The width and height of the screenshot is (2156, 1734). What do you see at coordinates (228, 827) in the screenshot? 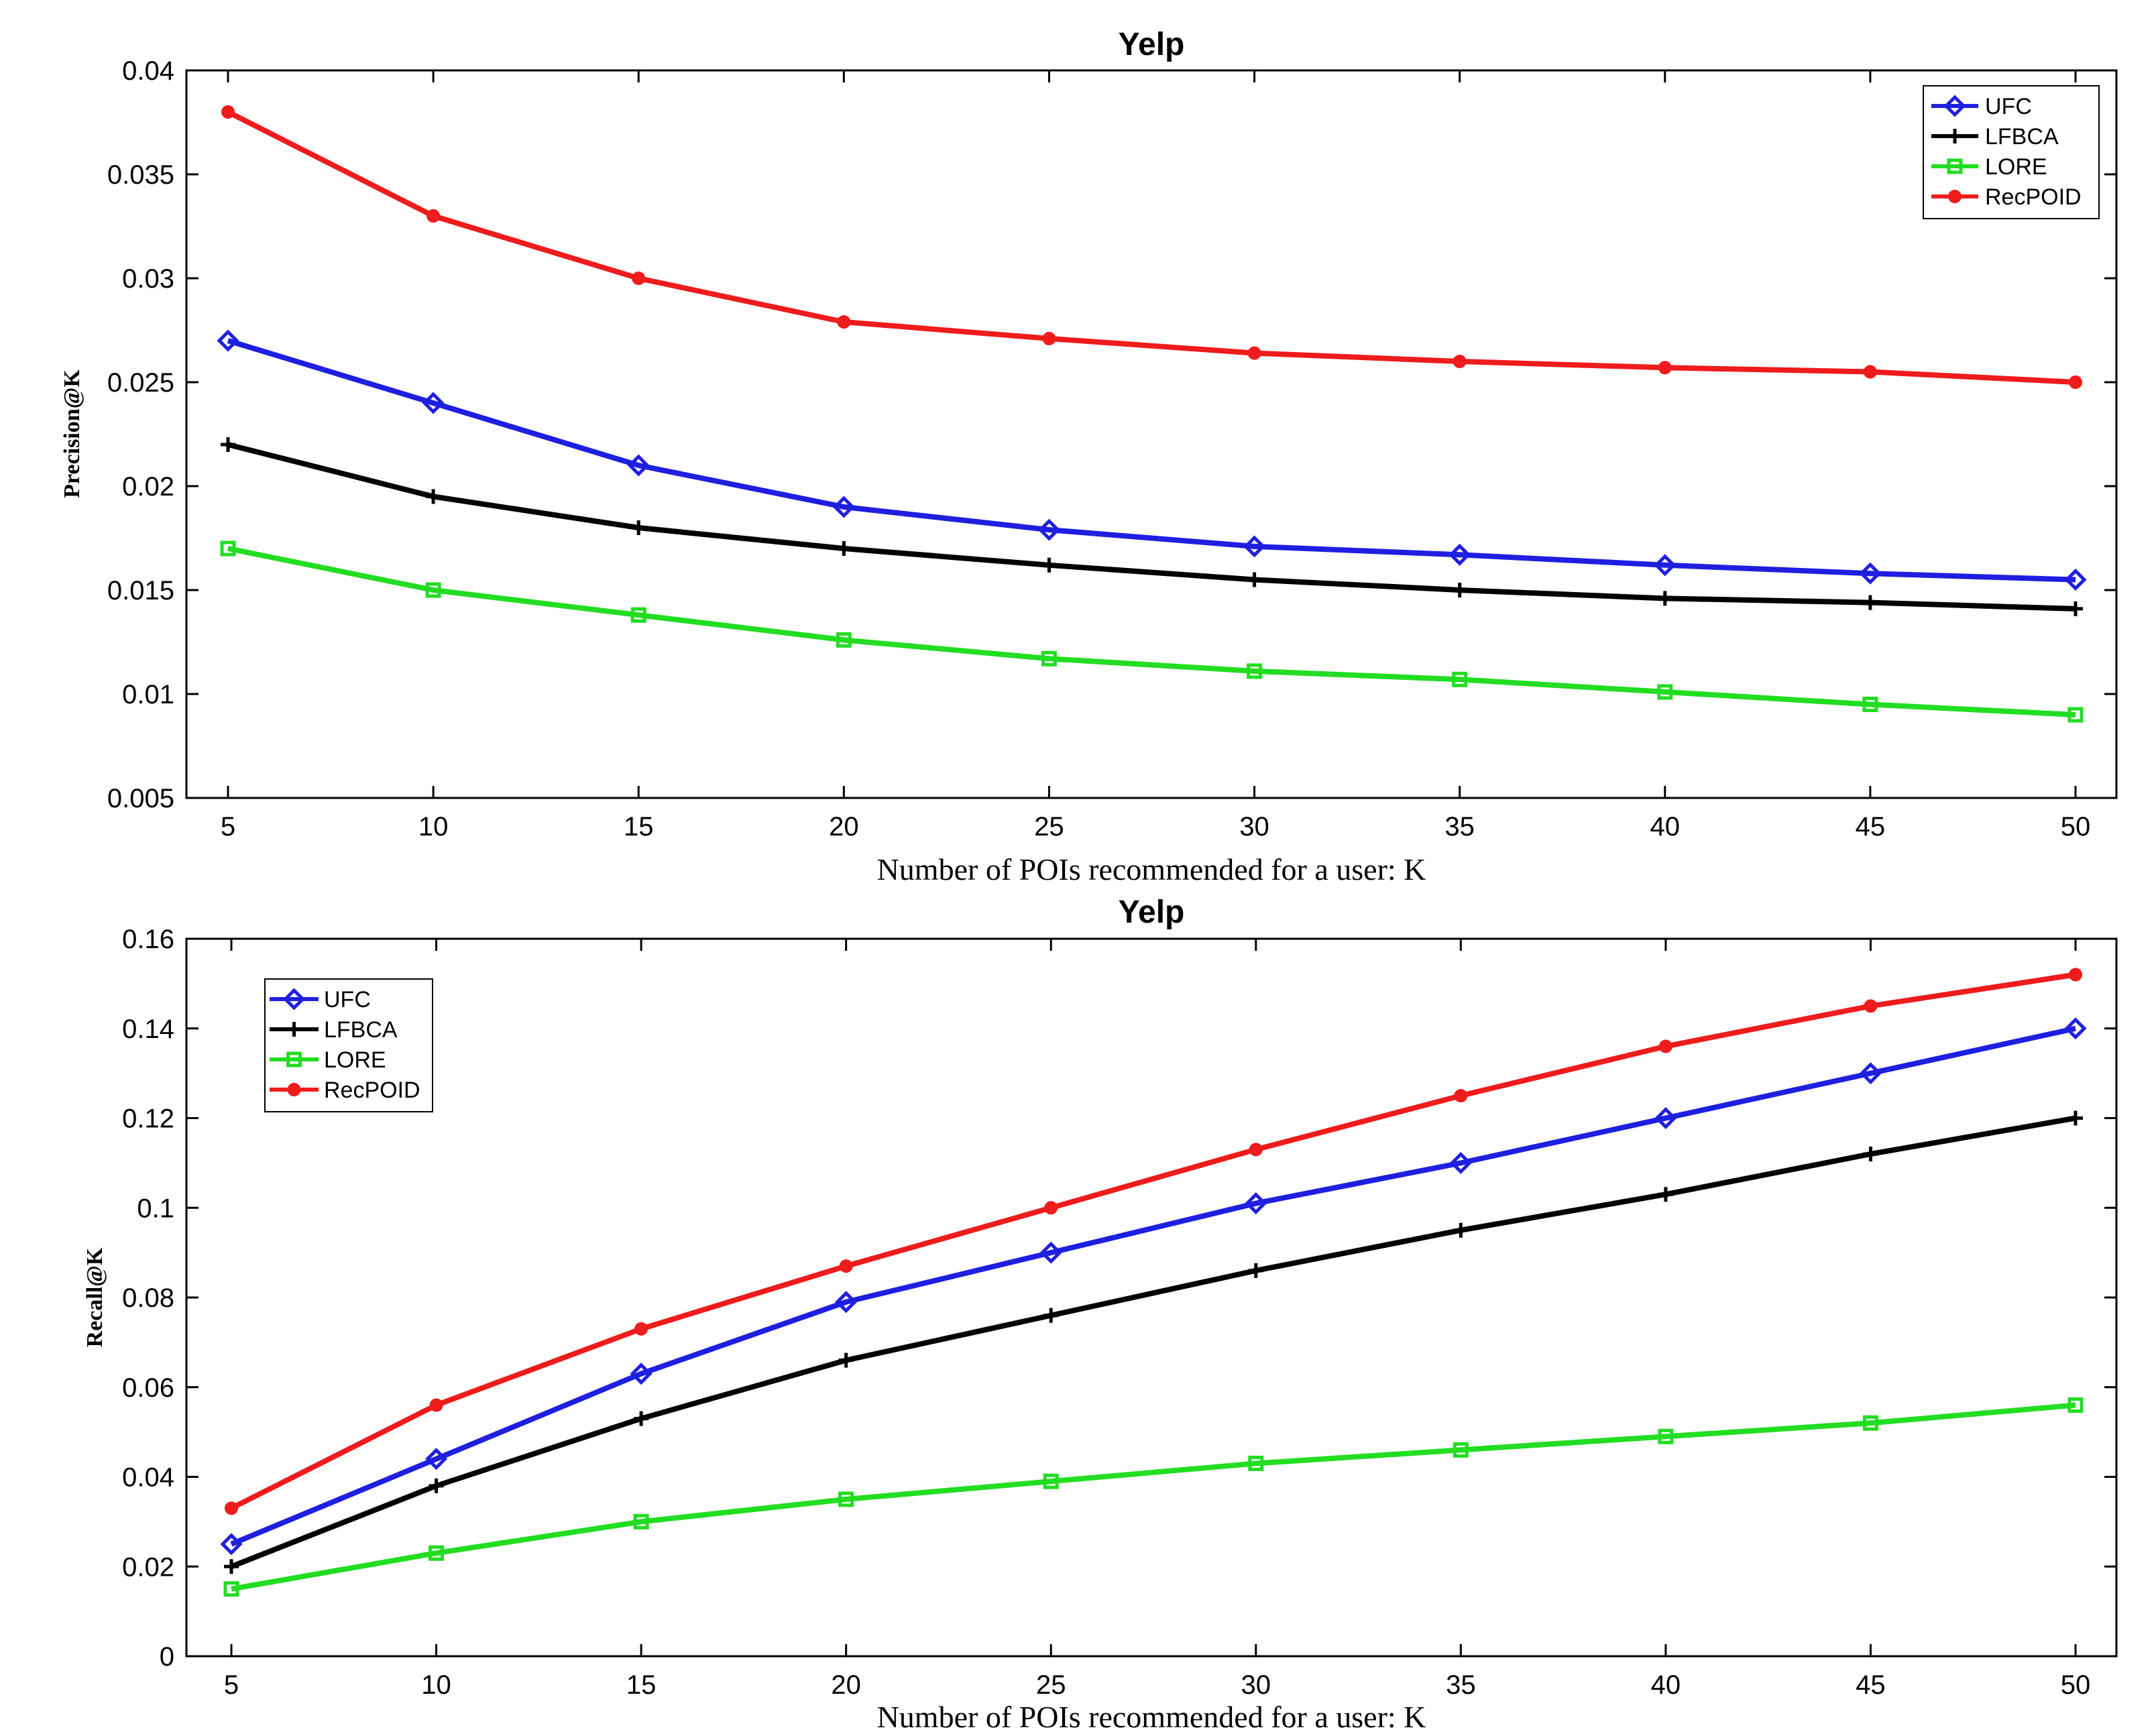
I see `x-tick-label: 5` at bounding box center [228, 827].